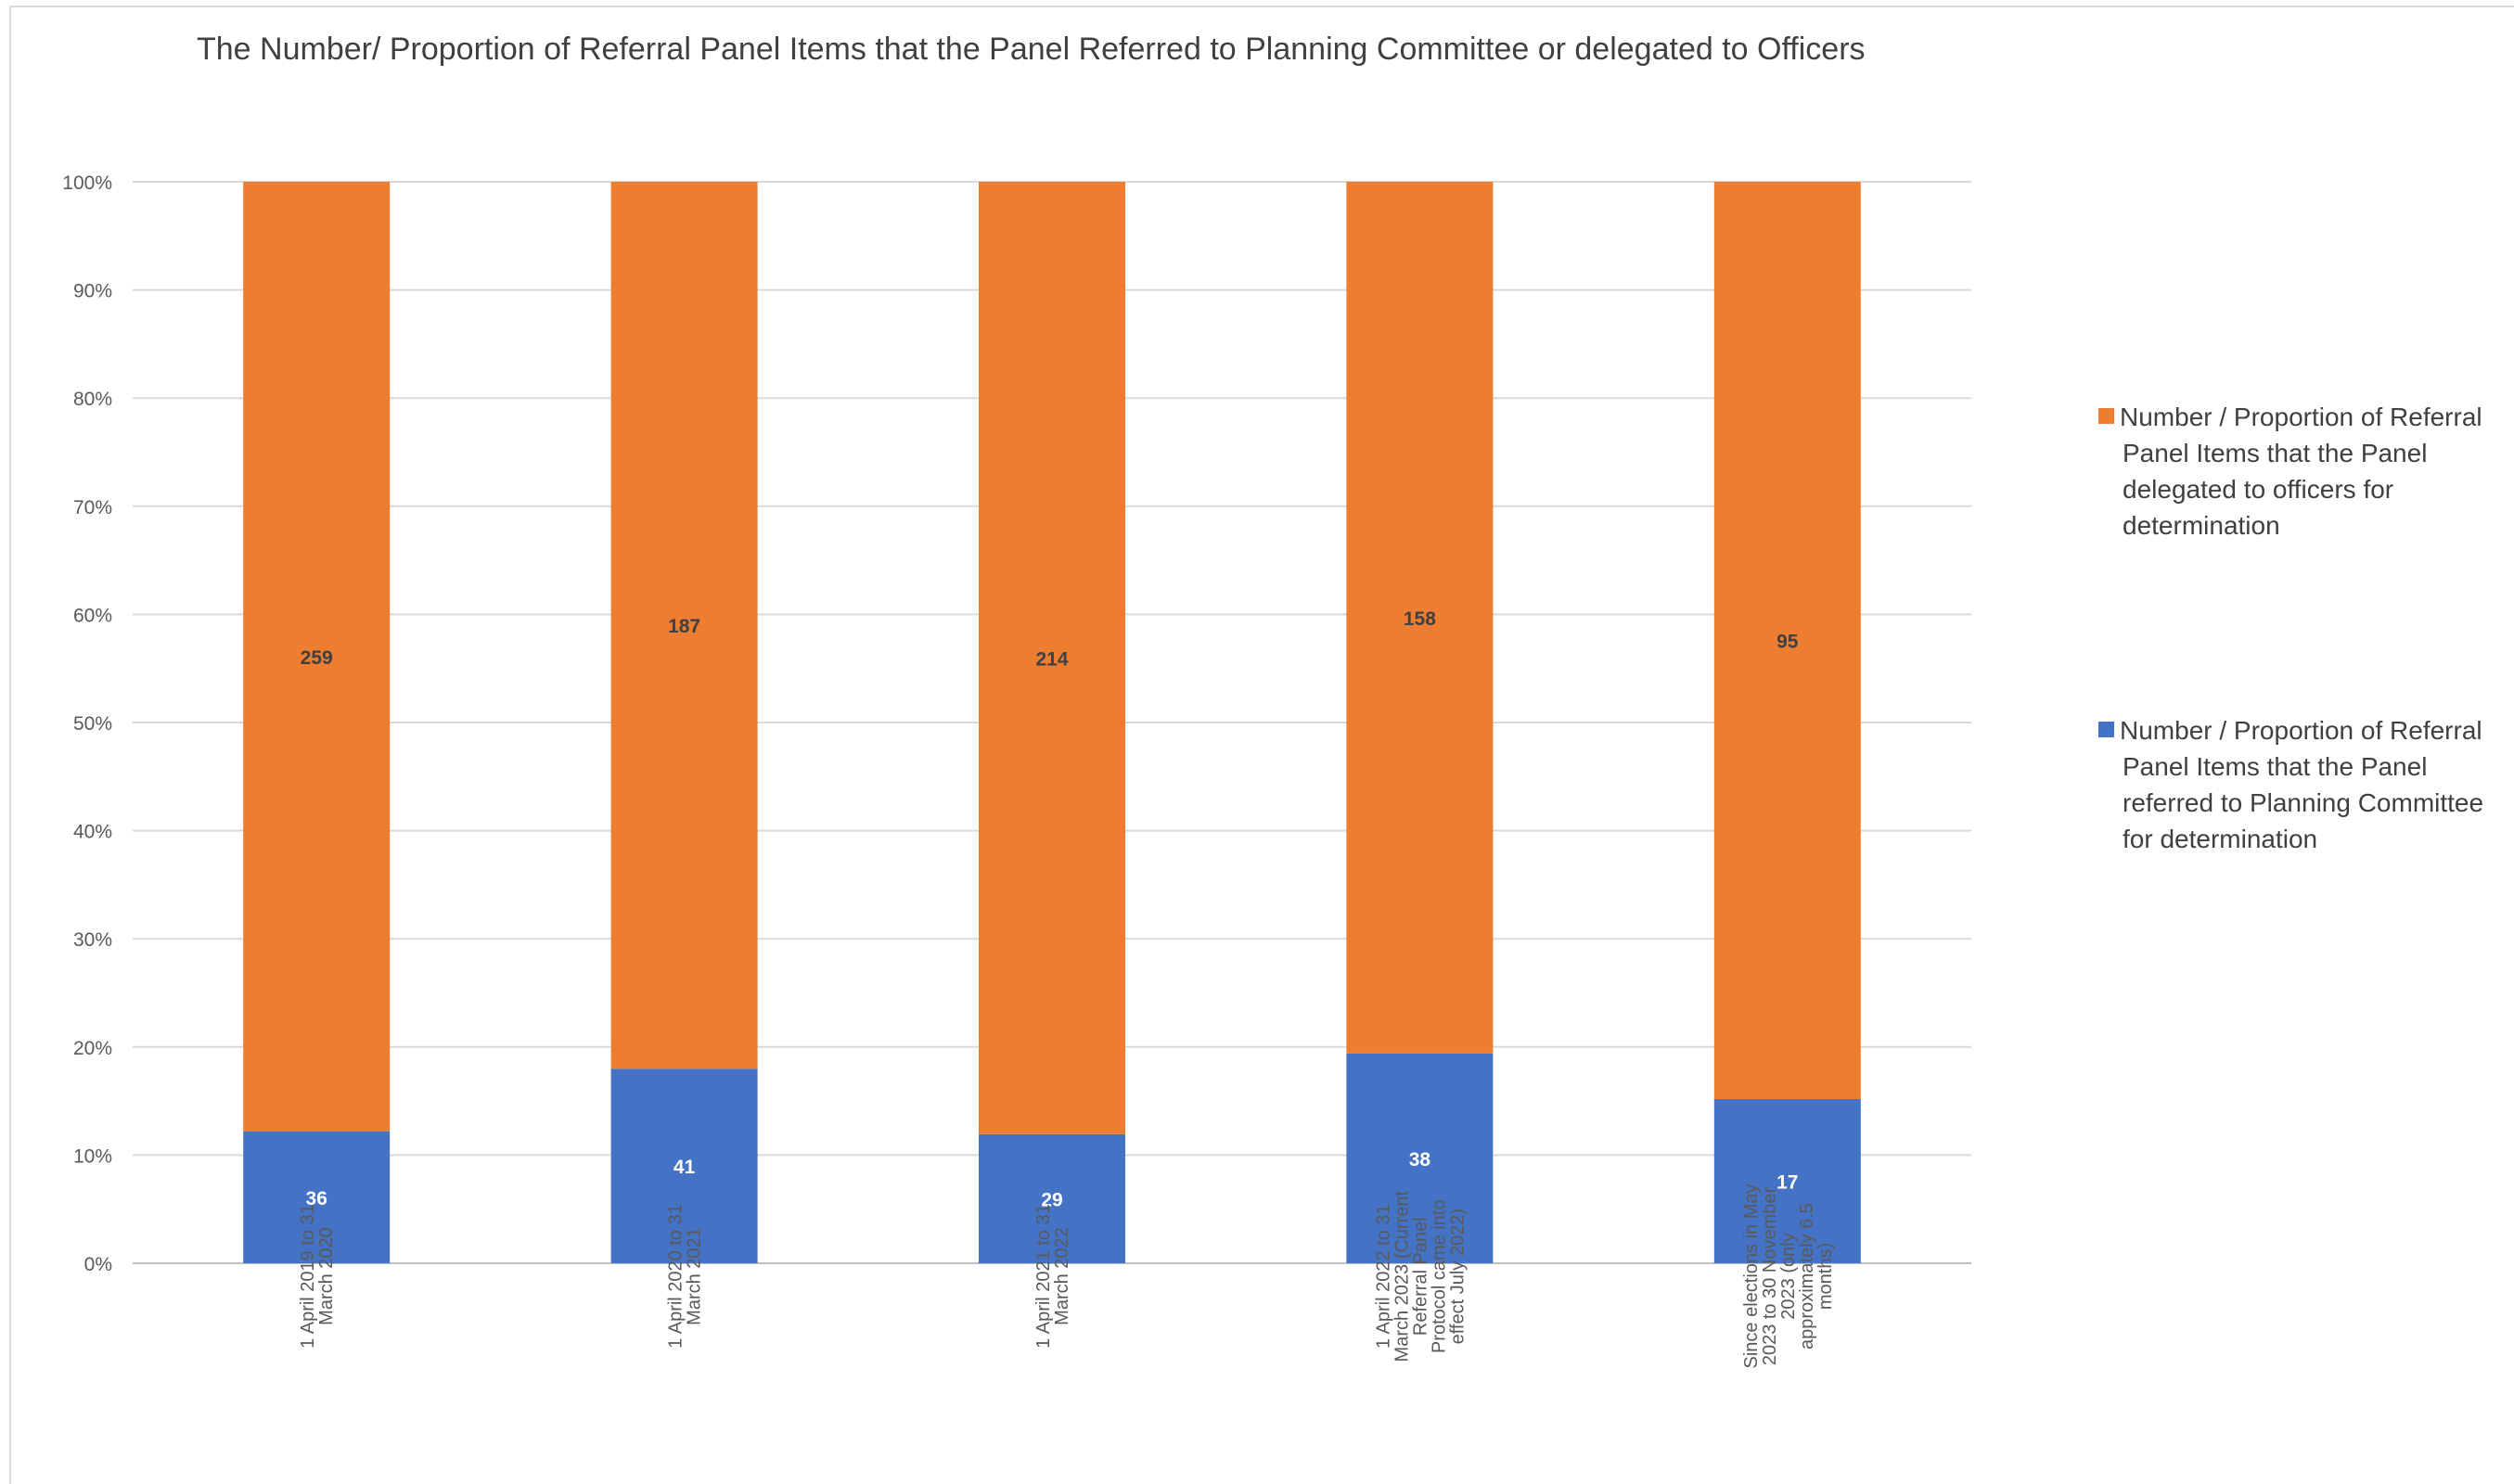 Image resolution: width=2514 pixels, height=1484 pixels. I want to click on y-tick-label: 70%, so click(92, 507).